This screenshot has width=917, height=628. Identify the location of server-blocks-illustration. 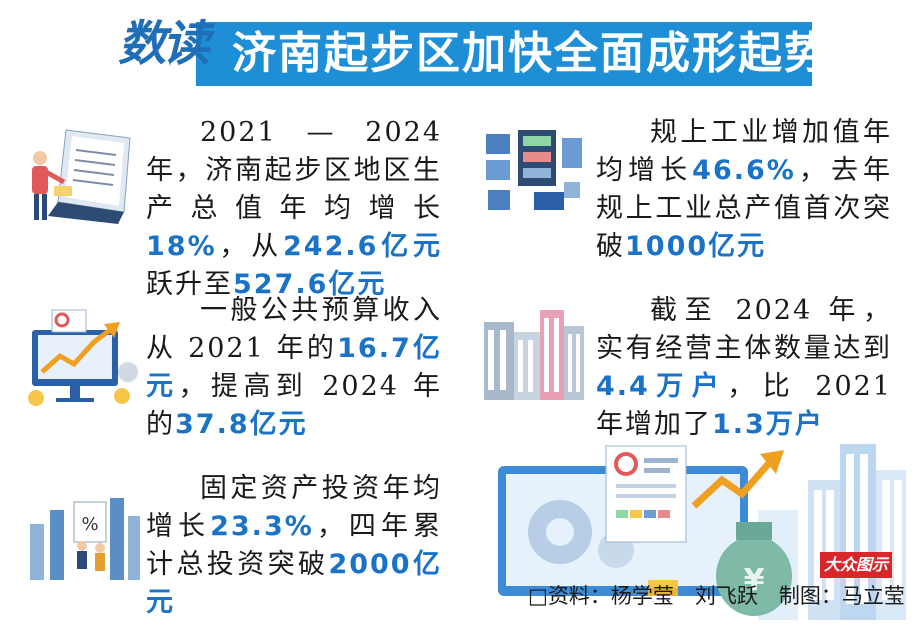
(534, 170).